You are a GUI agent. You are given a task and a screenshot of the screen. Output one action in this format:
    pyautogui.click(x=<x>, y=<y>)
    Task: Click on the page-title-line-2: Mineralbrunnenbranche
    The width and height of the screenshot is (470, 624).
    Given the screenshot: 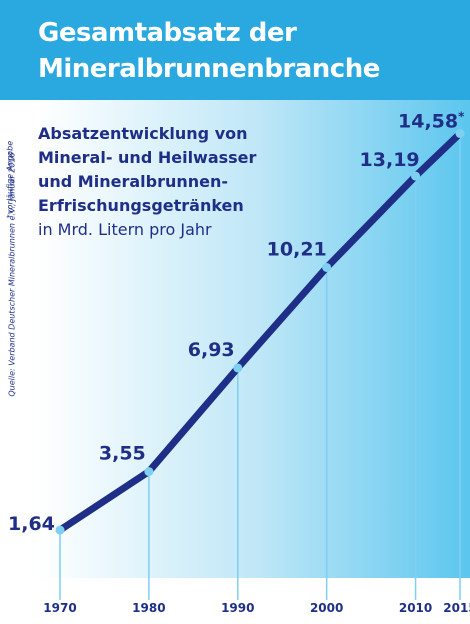 What is the action you would take?
    pyautogui.click(x=209, y=69)
    